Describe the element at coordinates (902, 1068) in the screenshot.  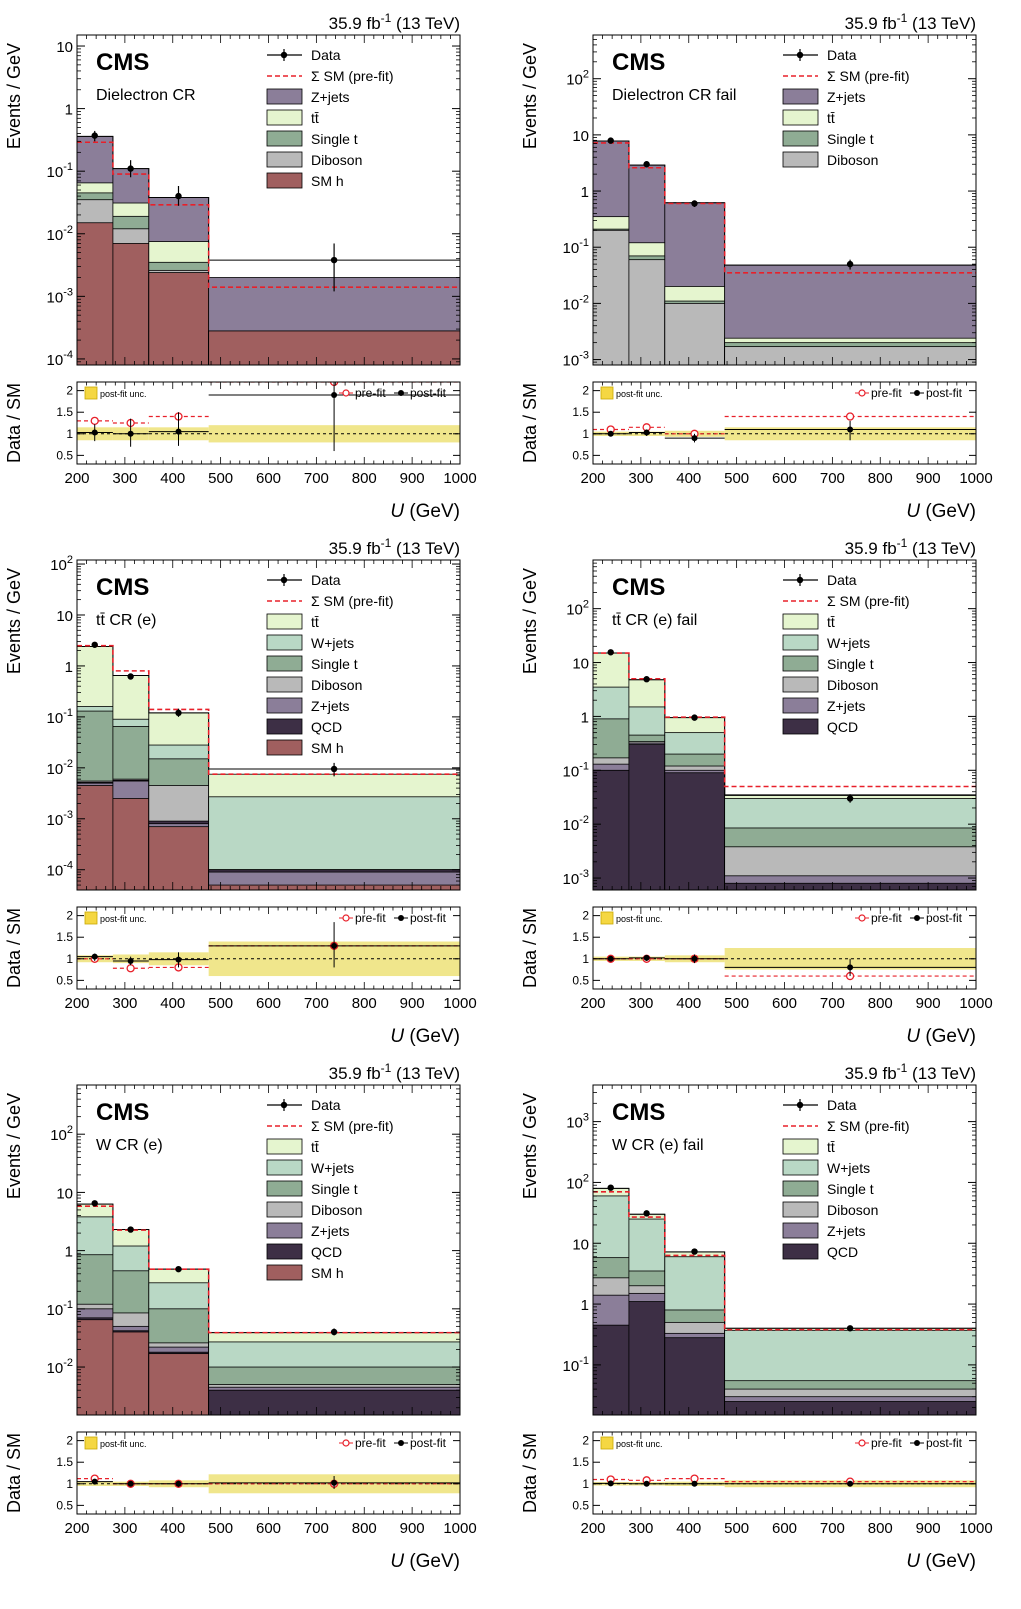
I see `lumi-sup: -1` at that location.